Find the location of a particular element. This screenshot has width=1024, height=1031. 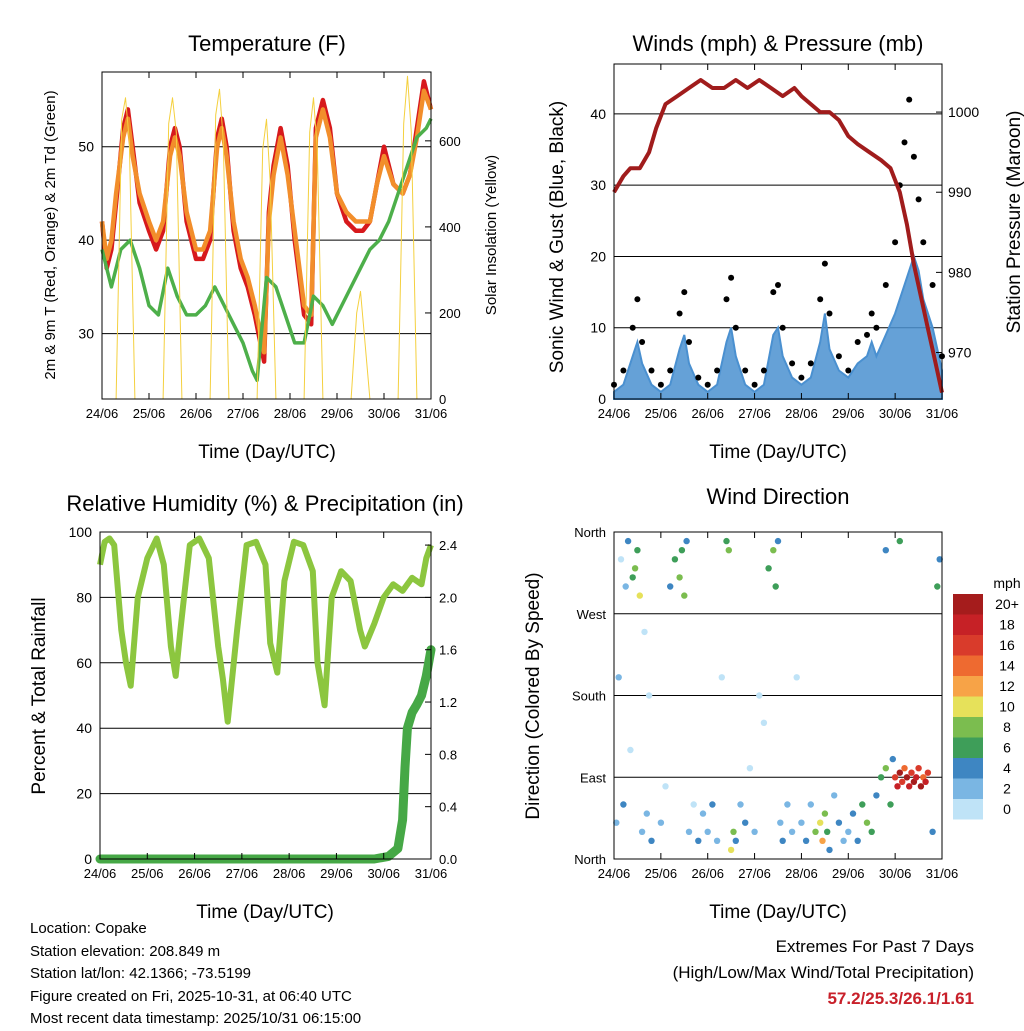

legend-label: 6 is located at coordinates (1007, 748).